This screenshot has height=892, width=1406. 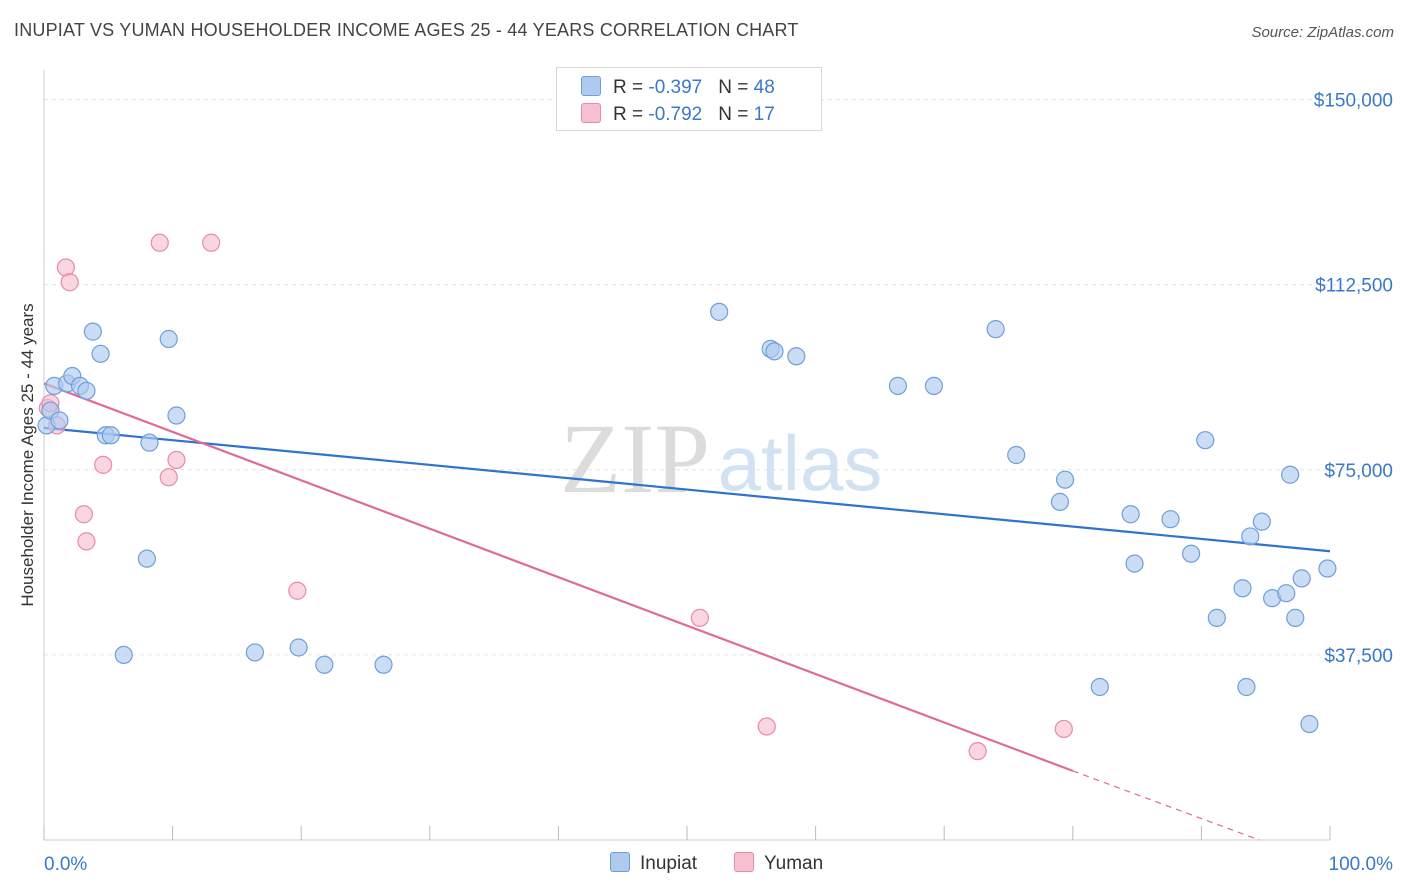 I want to click on series-legend: Inupiat Yuman, so click(x=703, y=864).